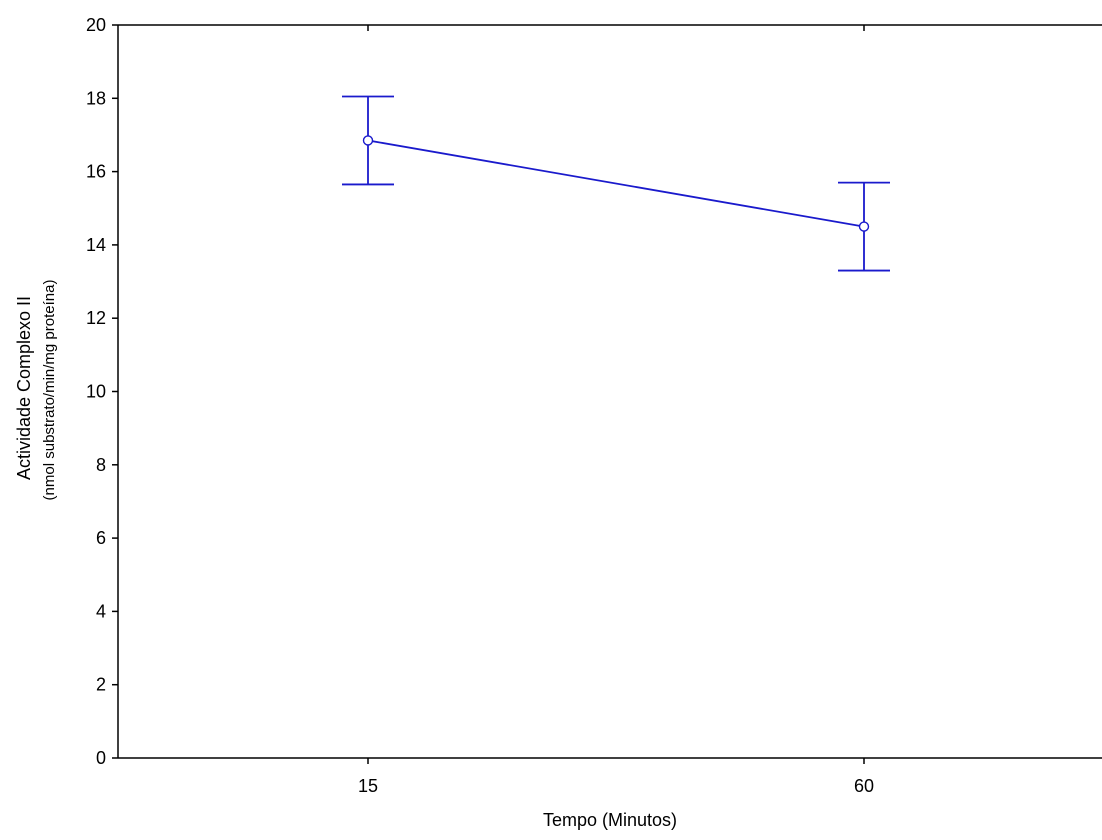 The image size is (1102, 840). I want to click on x-tick-label: 15, so click(368, 786).